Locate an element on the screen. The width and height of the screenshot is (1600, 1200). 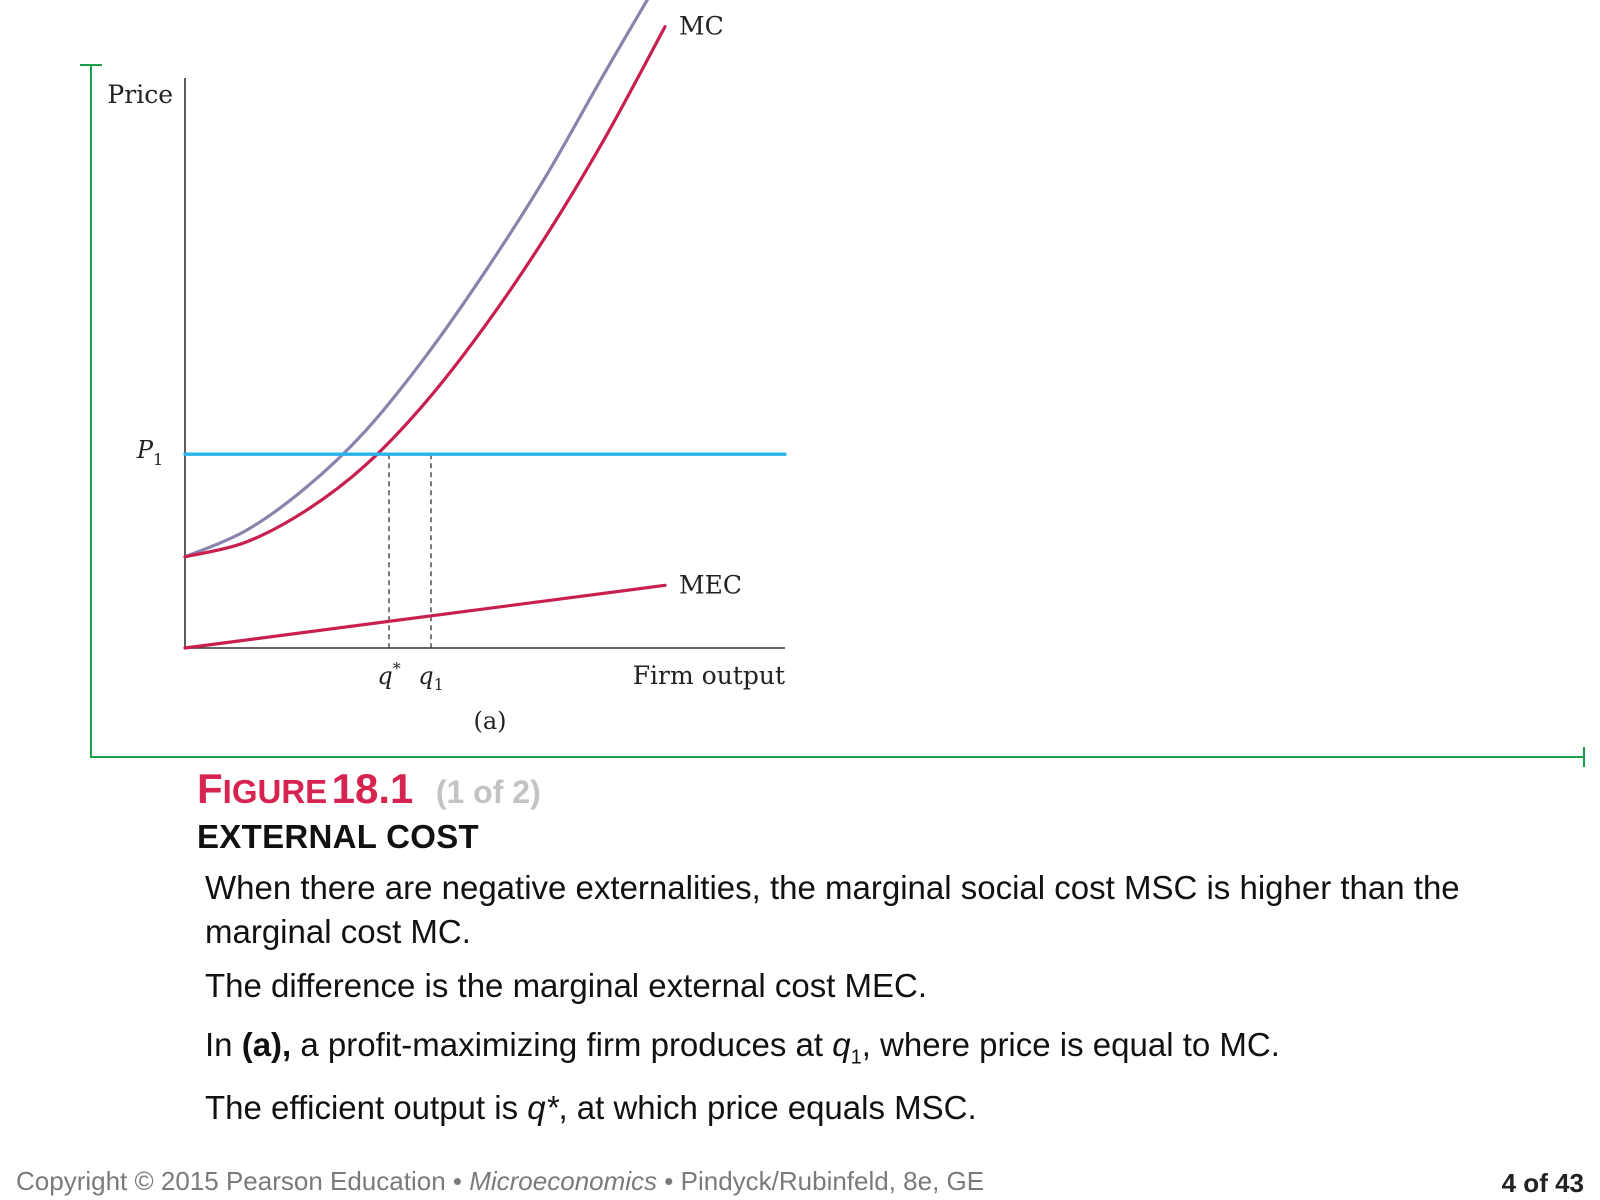
series-msc-line is located at coordinates (416, 279).